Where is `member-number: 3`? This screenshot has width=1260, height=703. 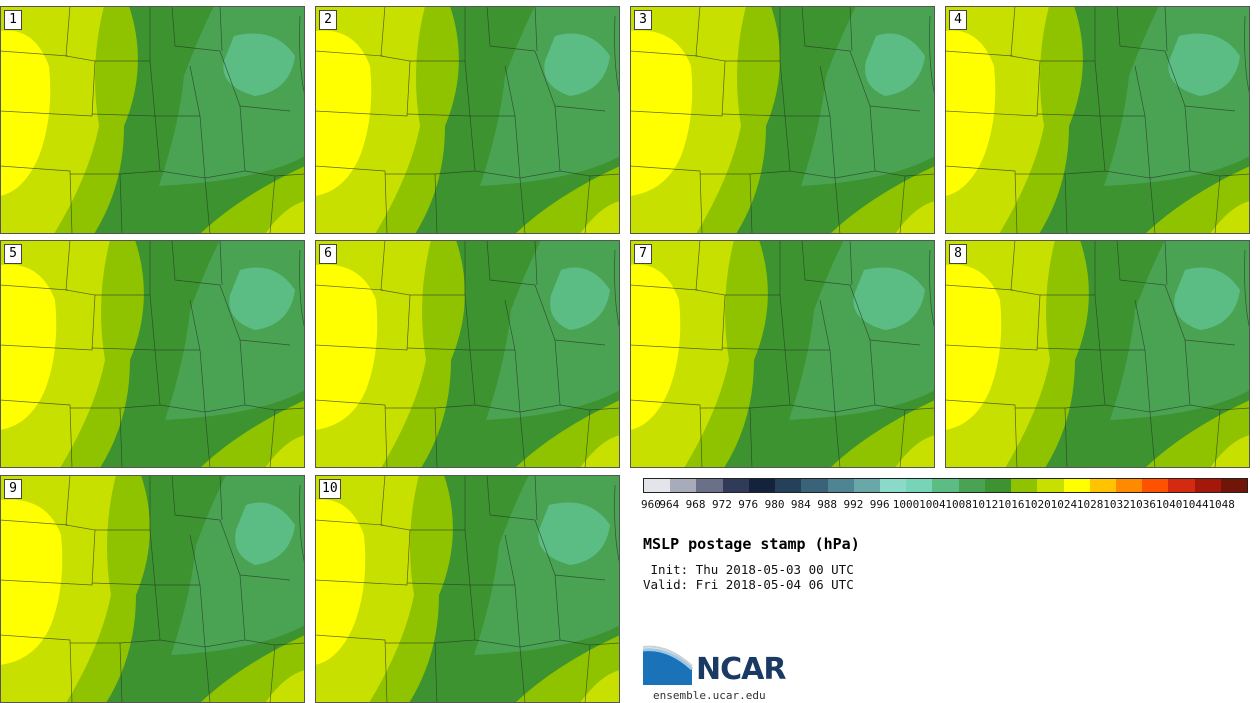
member-number: 3 is located at coordinates (643, 20).